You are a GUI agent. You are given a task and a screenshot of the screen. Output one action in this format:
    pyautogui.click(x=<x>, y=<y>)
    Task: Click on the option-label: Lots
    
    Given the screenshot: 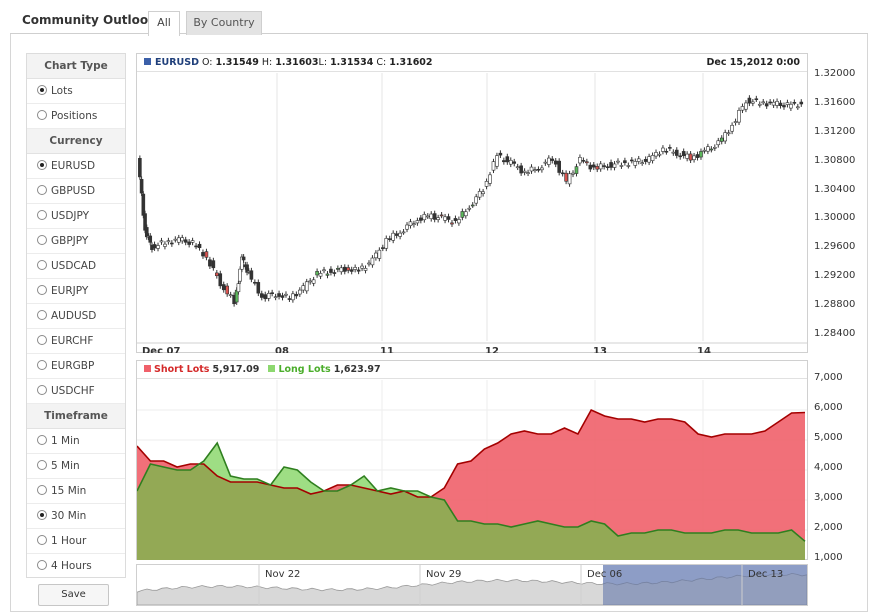 What is the action you would take?
    pyautogui.click(x=62, y=91)
    